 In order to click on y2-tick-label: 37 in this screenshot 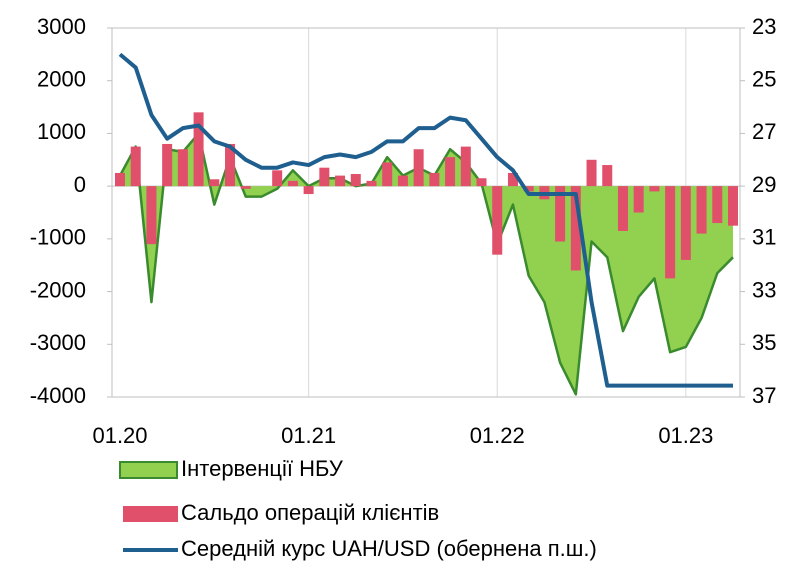, I will do `click(764, 395)`.